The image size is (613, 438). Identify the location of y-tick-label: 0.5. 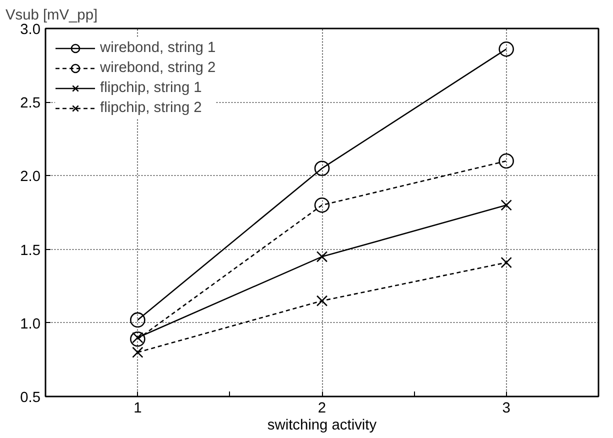
(30, 398).